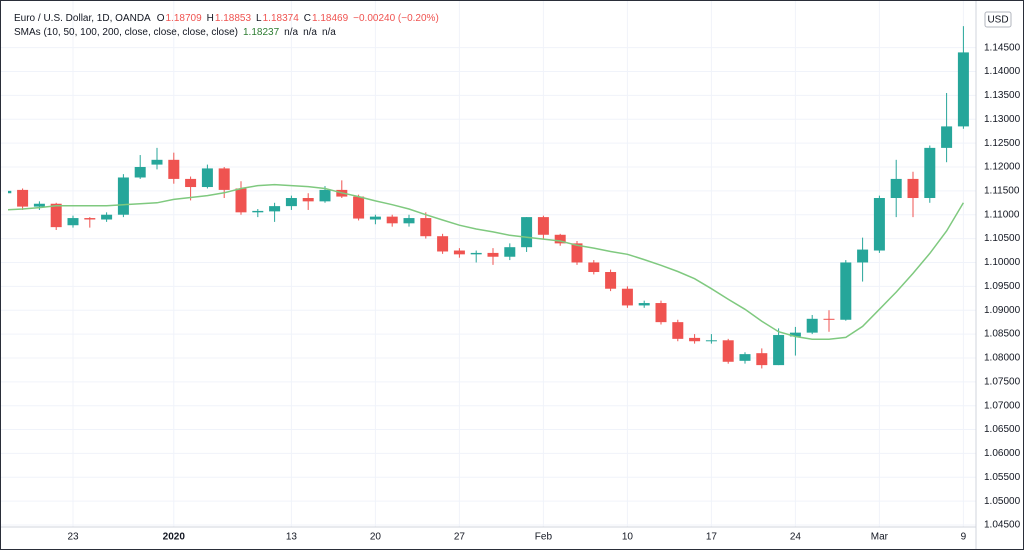 The image size is (1024, 555). Describe the element at coordinates (161, 18) in the screenshot. I see `ohlc-label: O` at that location.